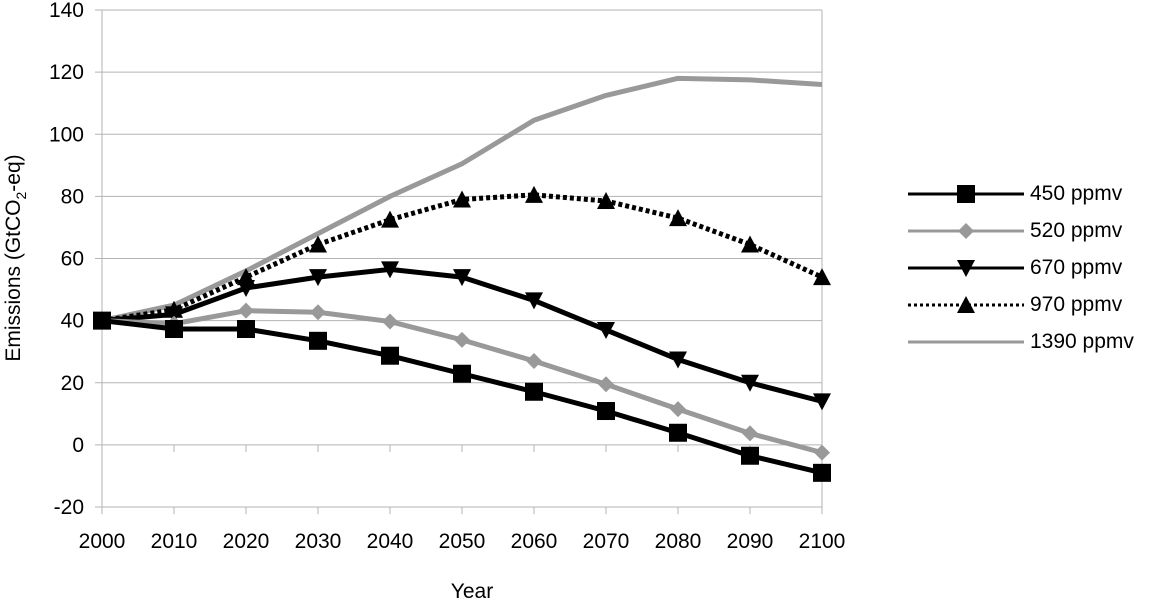  I want to click on legend-item-520: 520 ppmv, so click(1033, 230).